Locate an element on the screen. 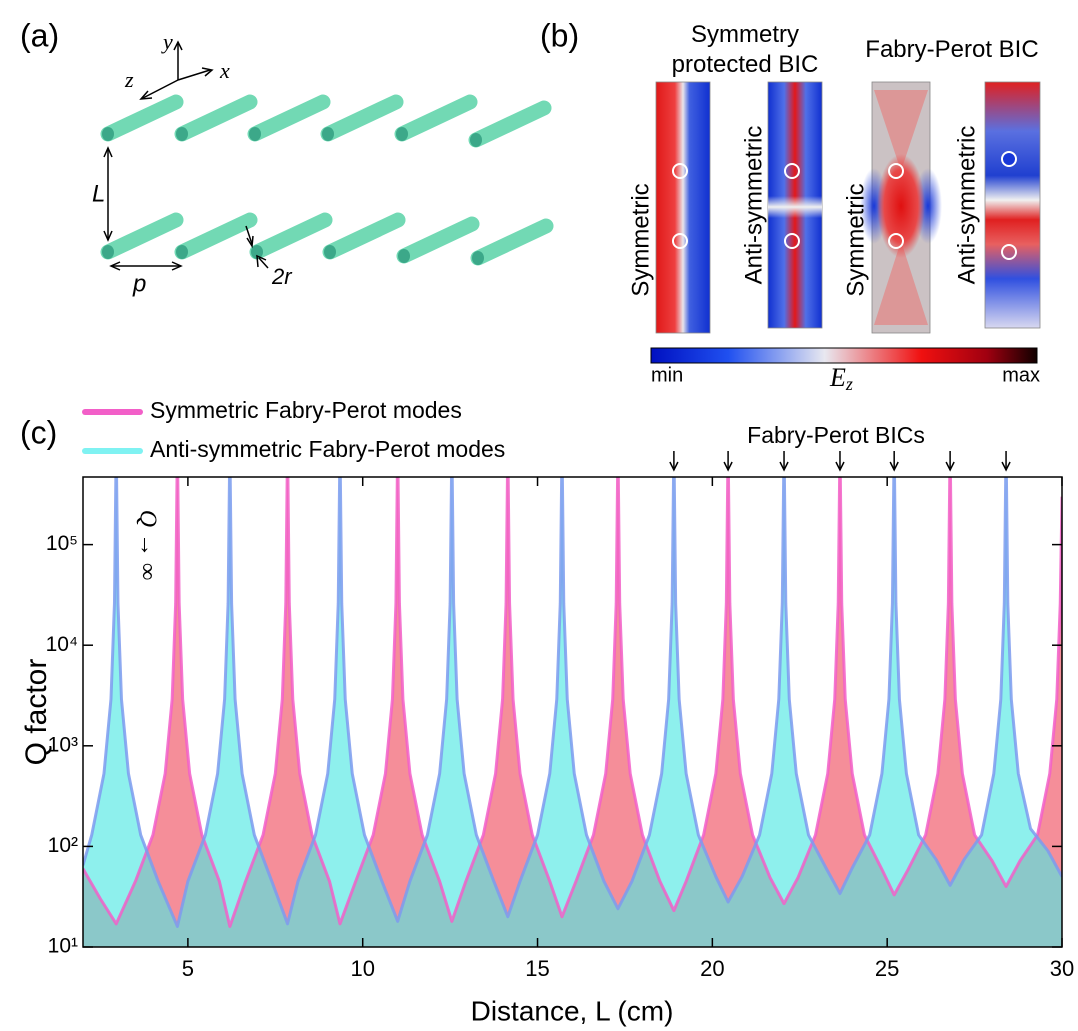  annotation: Fabry-Perot BICs is located at coordinates (836, 435).